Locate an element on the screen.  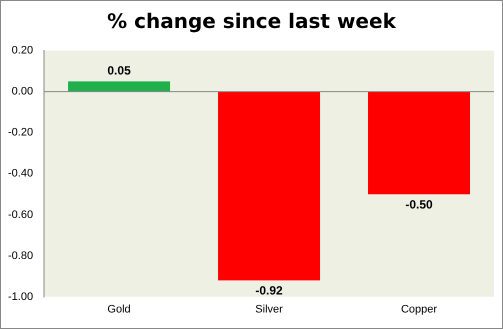
chart-title: % change since last week is located at coordinates (252, 21).